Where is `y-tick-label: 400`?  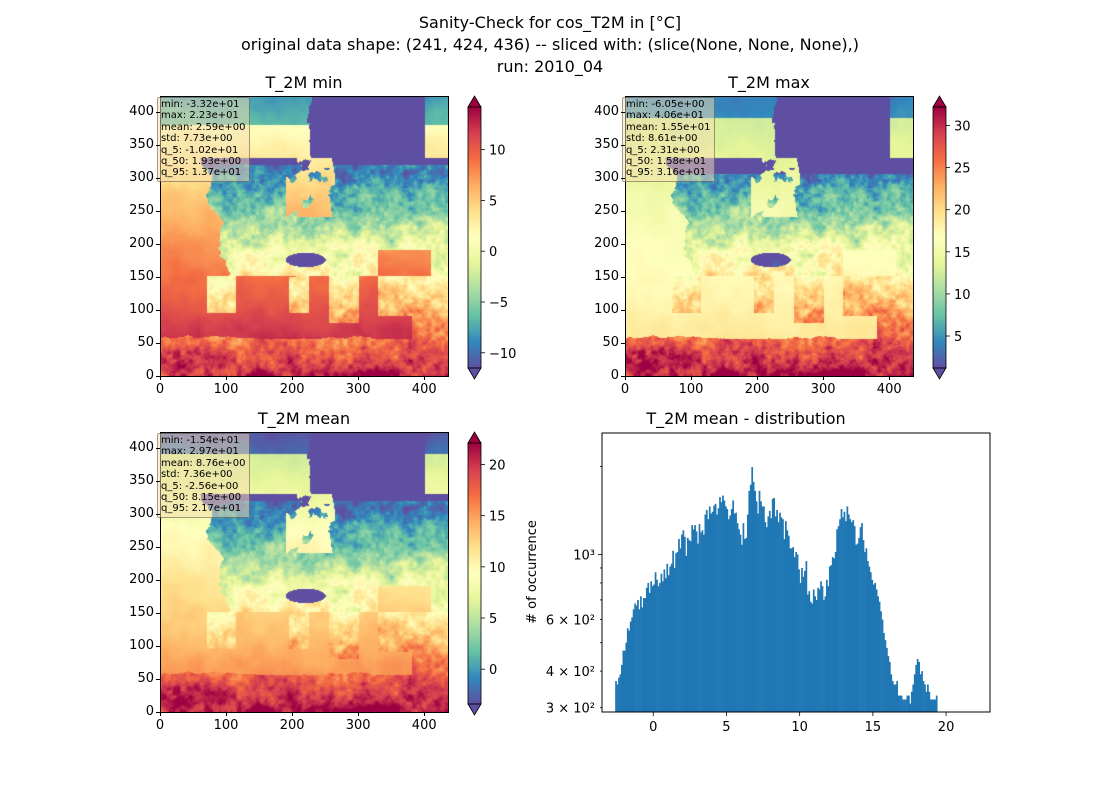 y-tick-label: 400 is located at coordinates (606, 111).